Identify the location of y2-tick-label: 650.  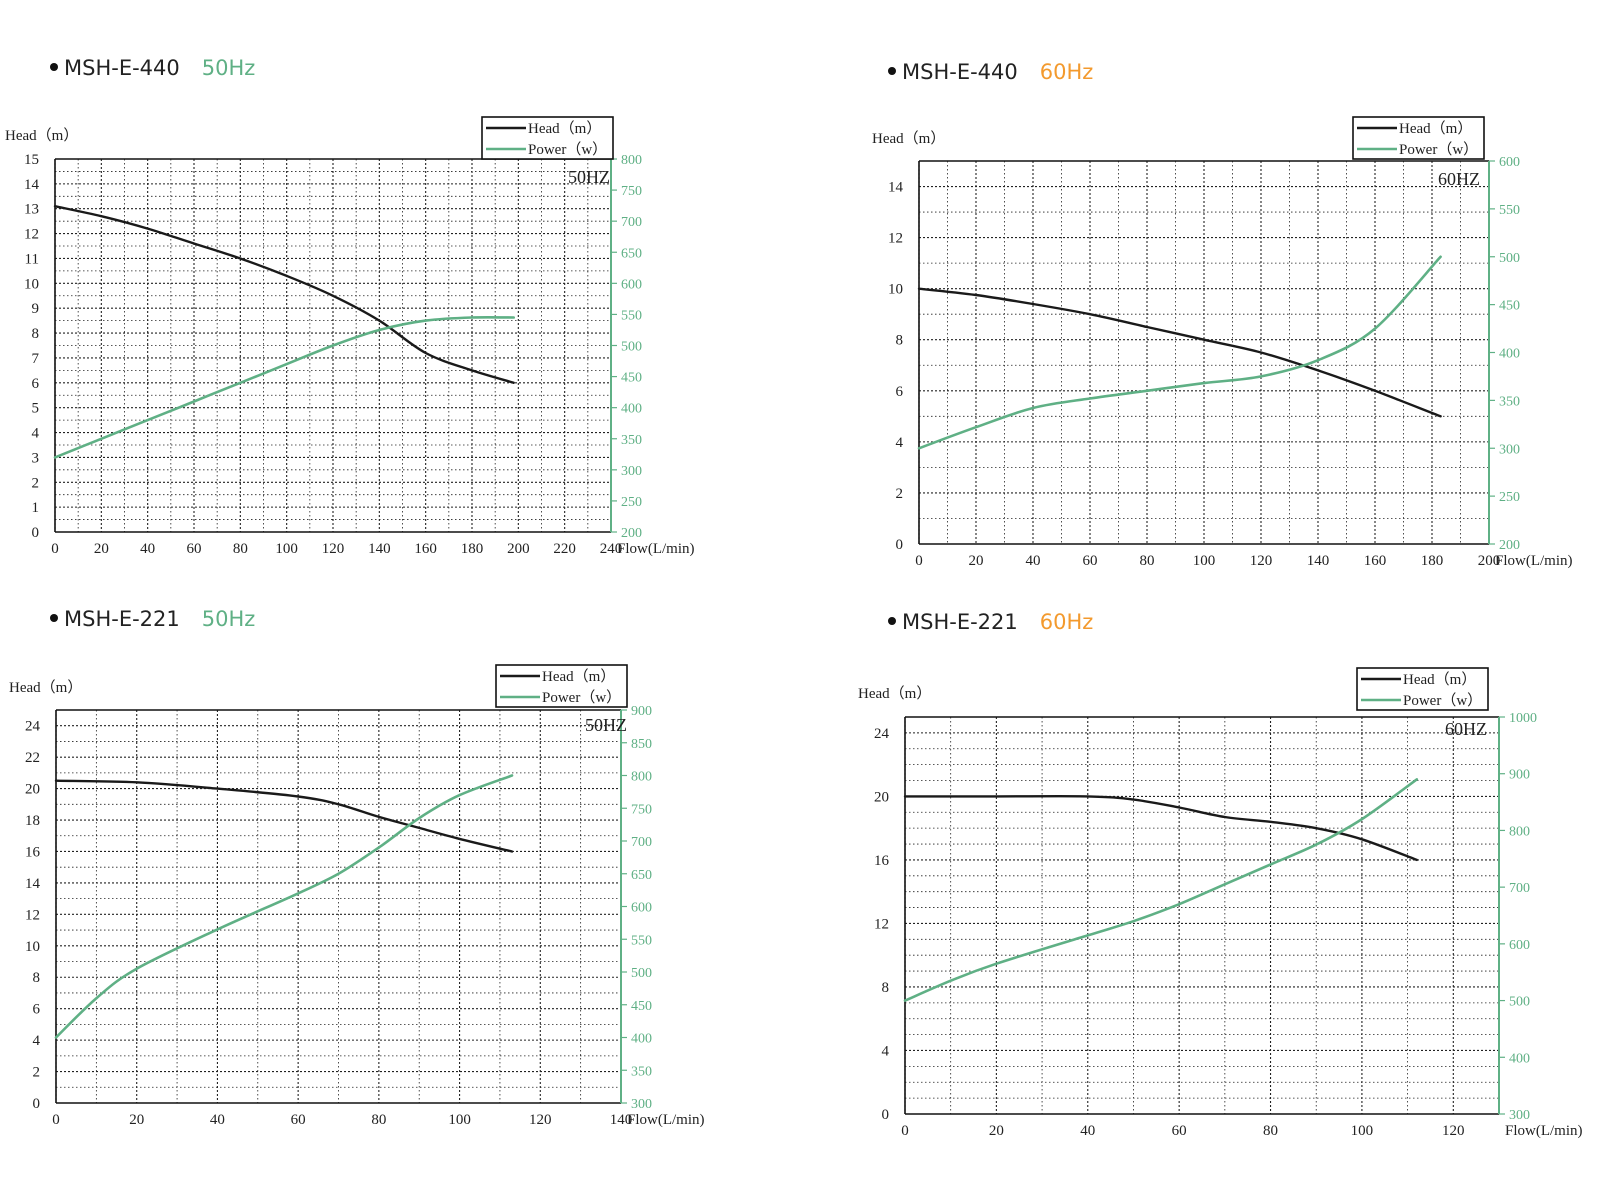
(641, 875).